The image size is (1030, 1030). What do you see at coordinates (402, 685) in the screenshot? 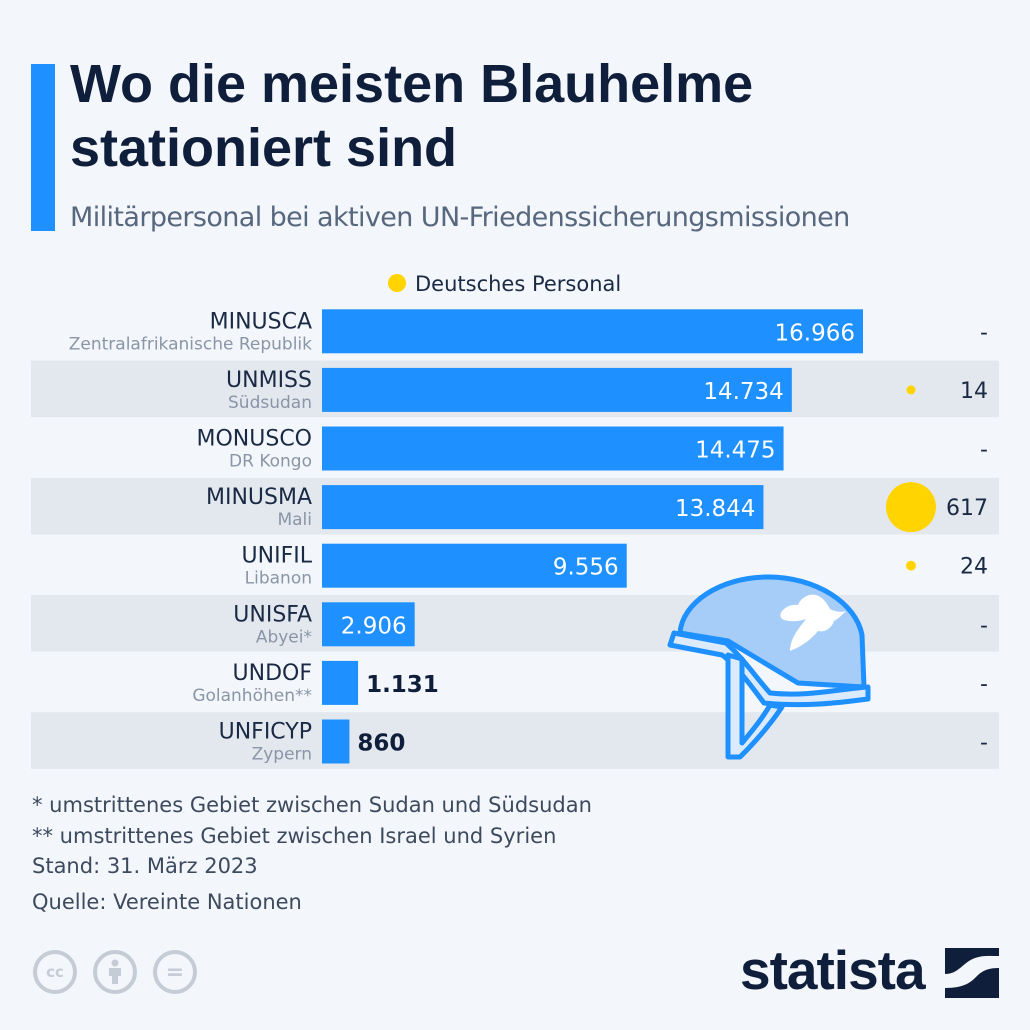
I see `value-label: 1.131` at bounding box center [402, 685].